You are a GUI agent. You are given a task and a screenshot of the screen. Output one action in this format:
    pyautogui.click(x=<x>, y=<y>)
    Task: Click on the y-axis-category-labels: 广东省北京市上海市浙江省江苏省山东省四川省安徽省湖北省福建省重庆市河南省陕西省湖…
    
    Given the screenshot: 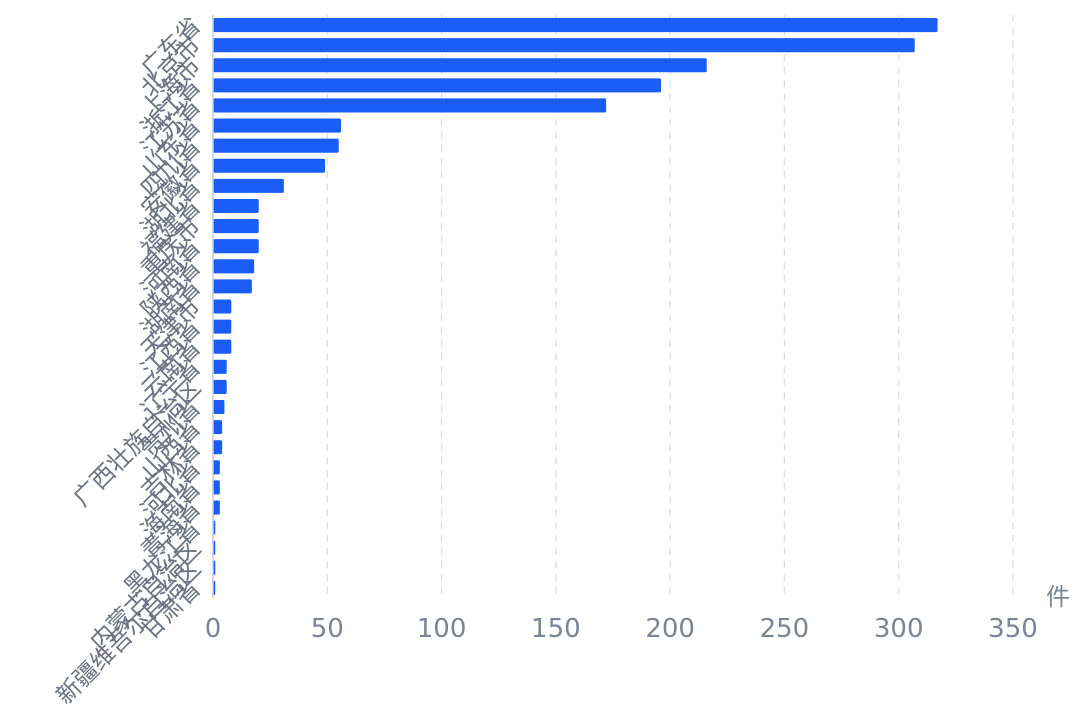 What is the action you would take?
    pyautogui.click(x=129, y=360)
    